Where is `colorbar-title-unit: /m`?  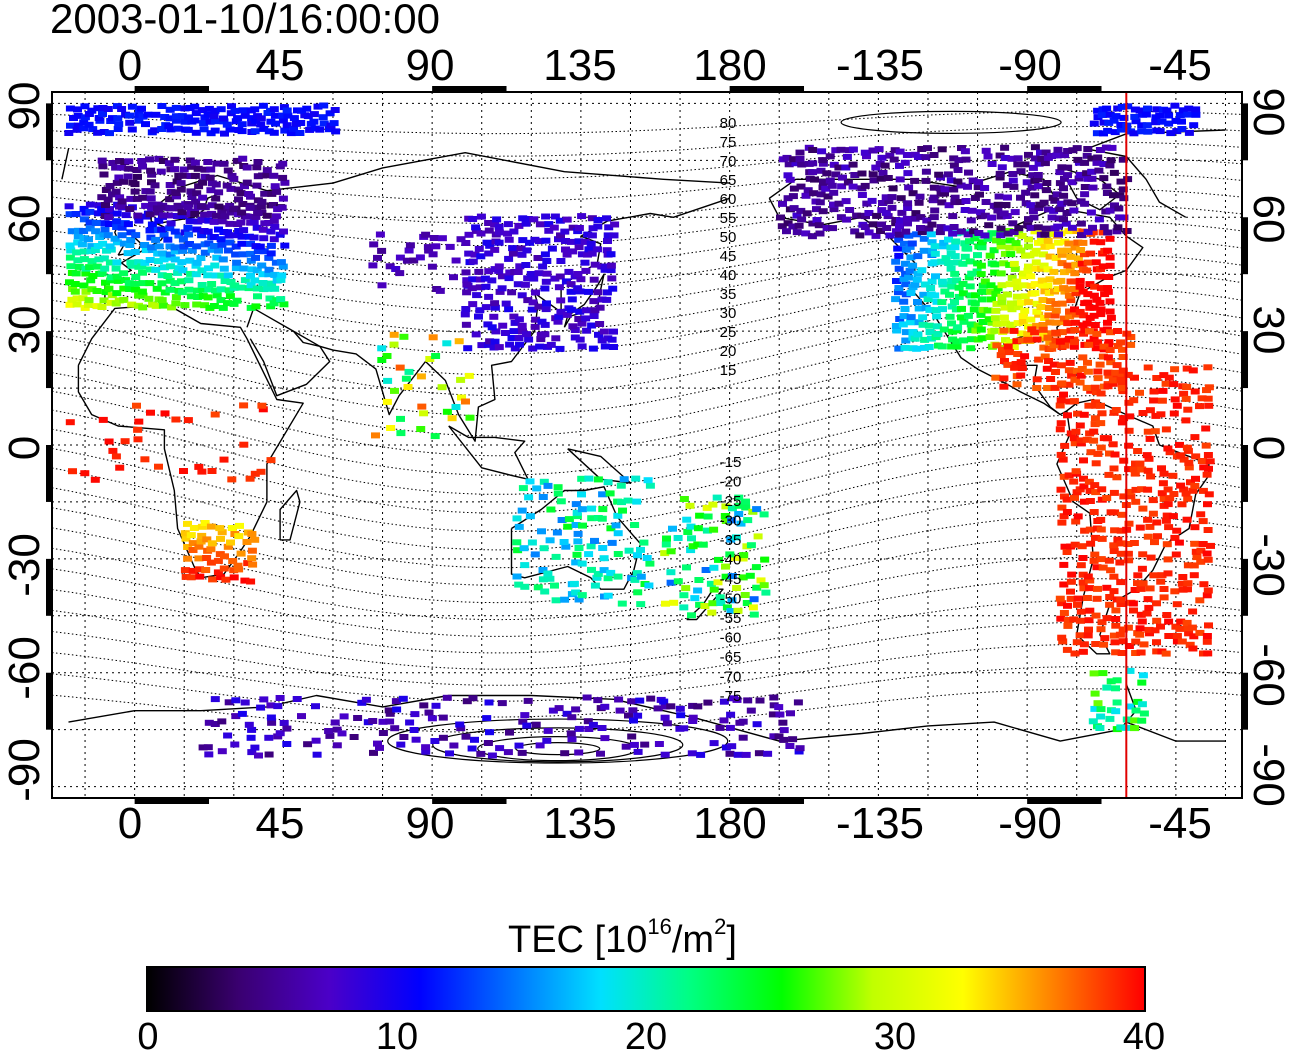 colorbar-title-unit: /m is located at coordinates (693, 940).